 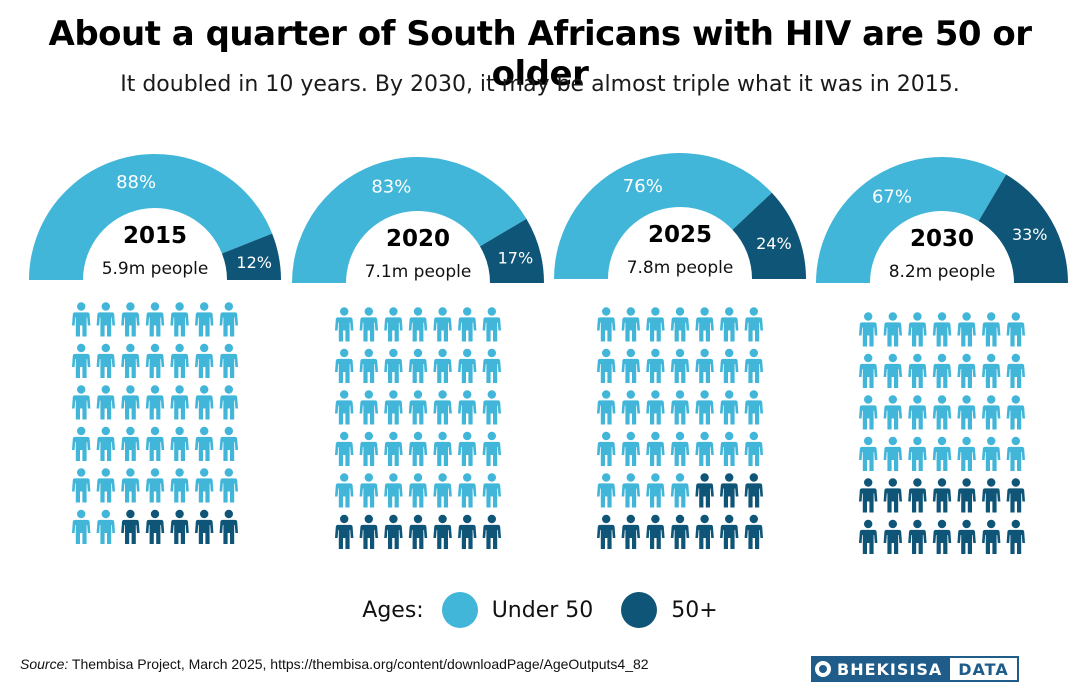 What do you see at coordinates (694, 610) in the screenshot?
I see `legend-over50-label: 50+` at bounding box center [694, 610].